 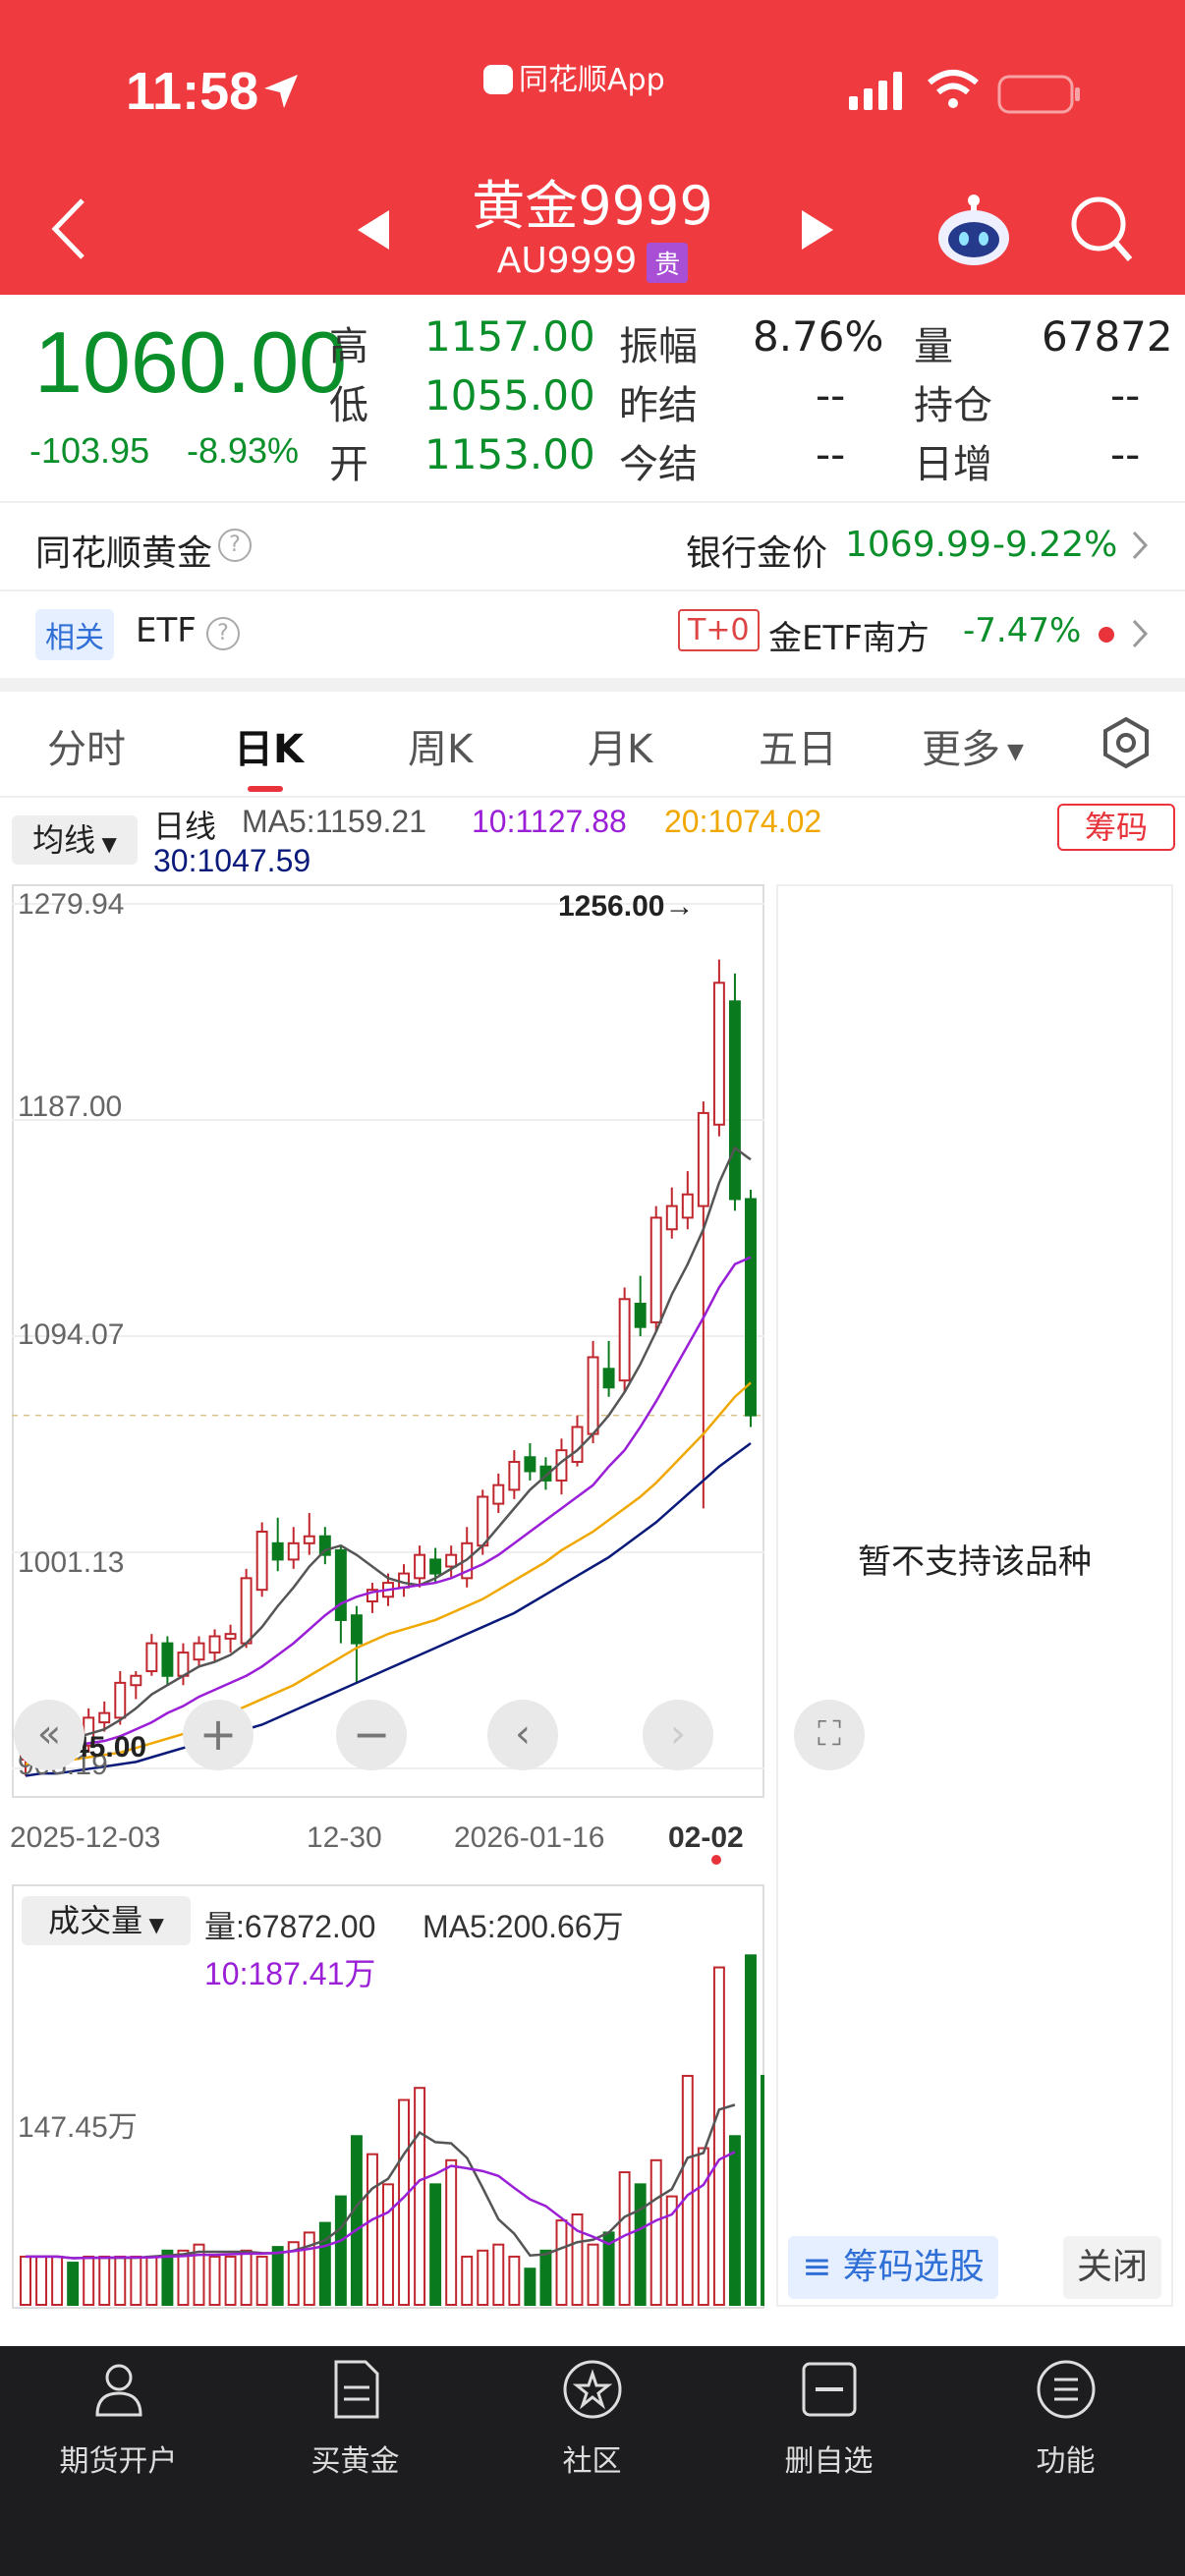 I want to click on scroll-left-icon: «, so click(x=50, y=1735).